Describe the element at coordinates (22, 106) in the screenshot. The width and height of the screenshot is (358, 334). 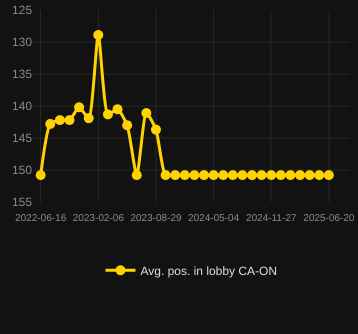
I see `y-tick-label: 140` at that location.